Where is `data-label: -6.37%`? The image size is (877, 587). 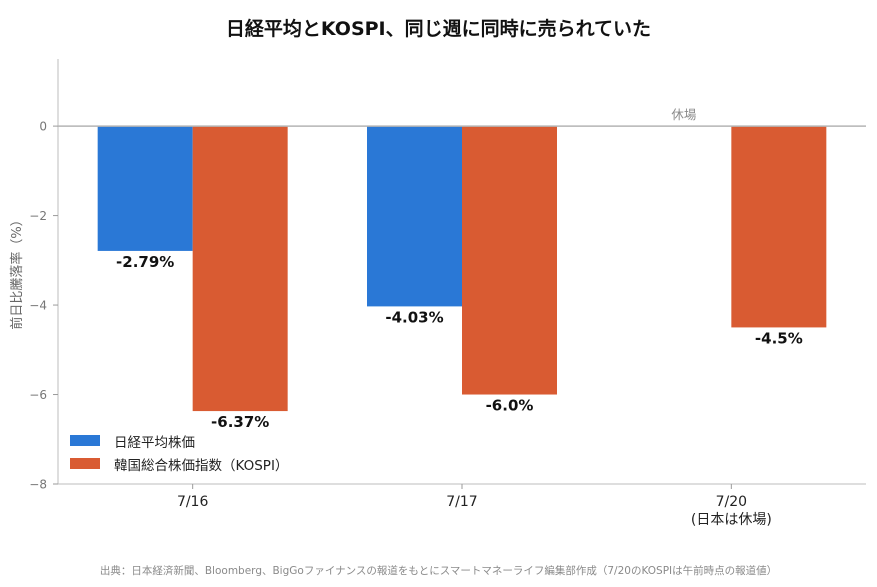 data-label: -6.37% is located at coordinates (240, 422).